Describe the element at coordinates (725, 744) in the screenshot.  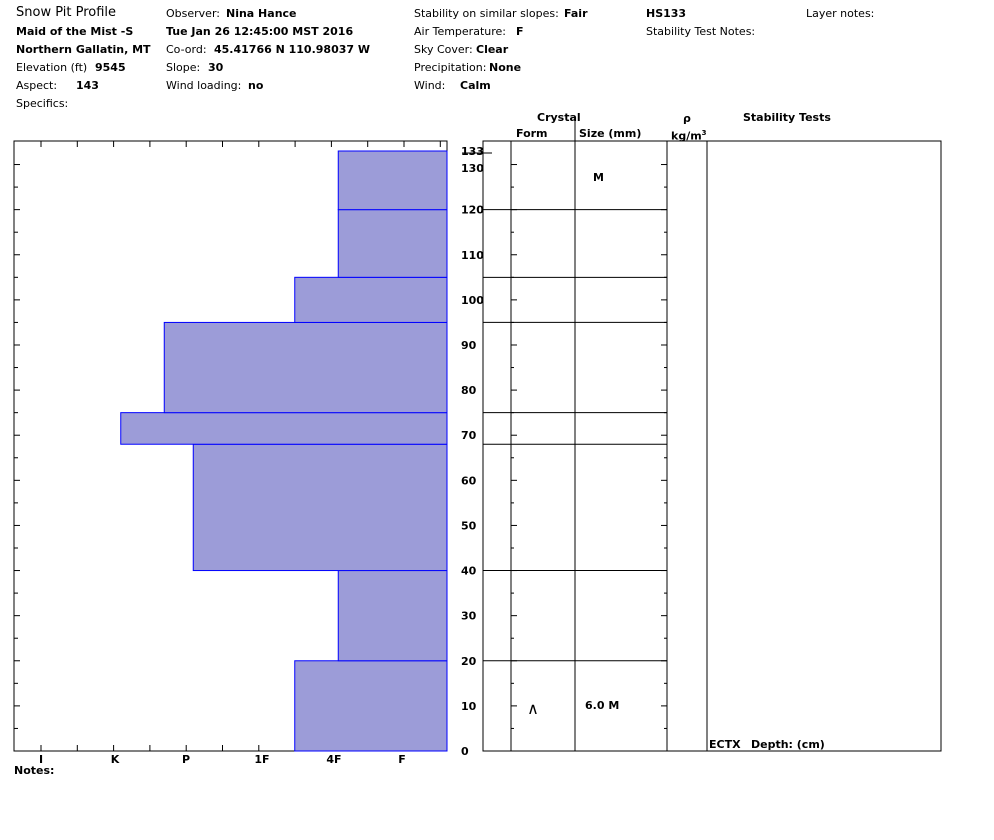
I see `ectx-label: ECTX` at that location.